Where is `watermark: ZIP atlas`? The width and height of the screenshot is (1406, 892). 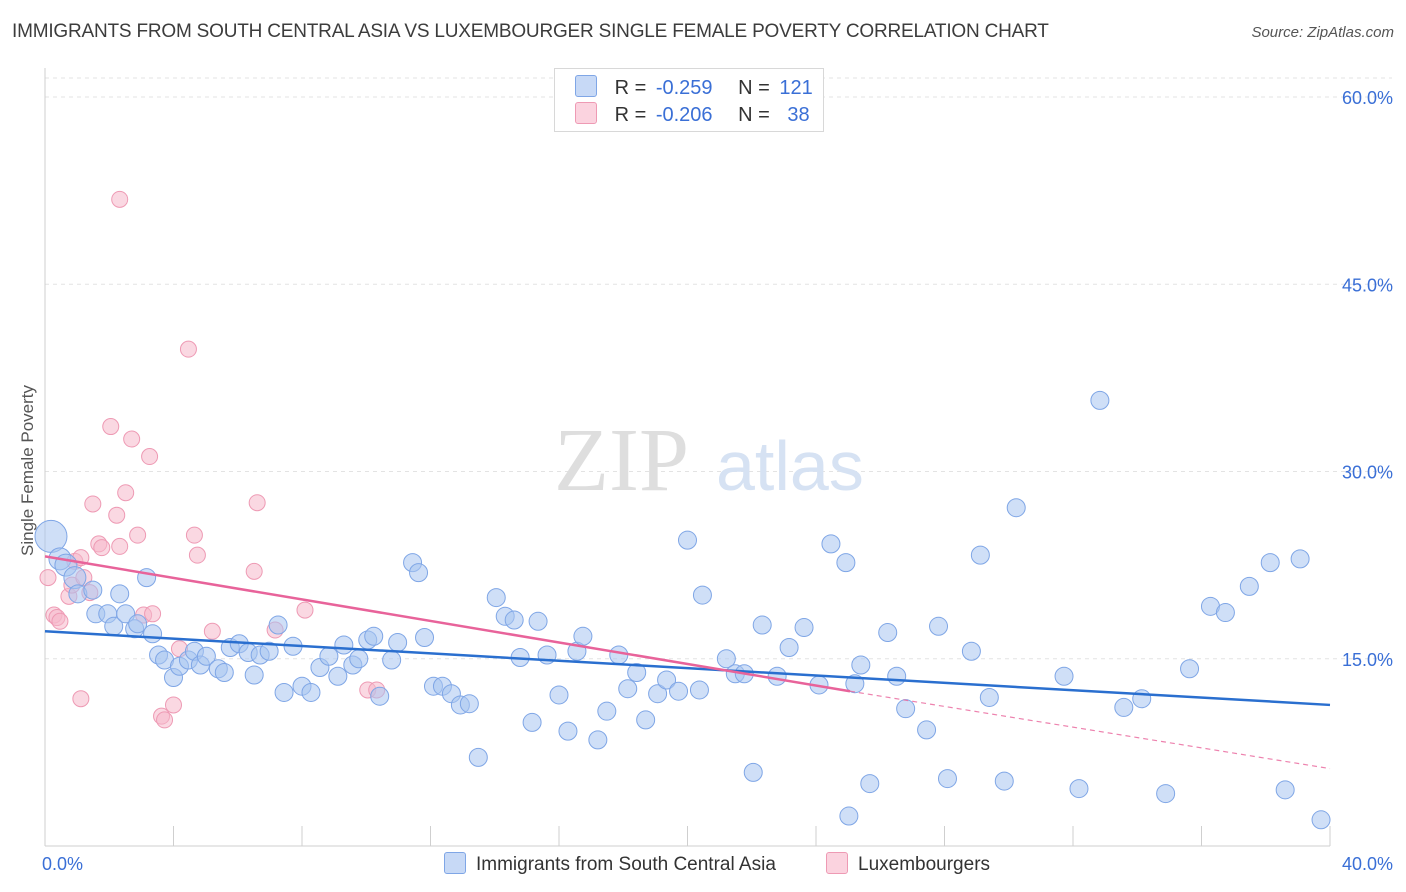
watermark: ZIP atlas is located at coordinates (709, 460).